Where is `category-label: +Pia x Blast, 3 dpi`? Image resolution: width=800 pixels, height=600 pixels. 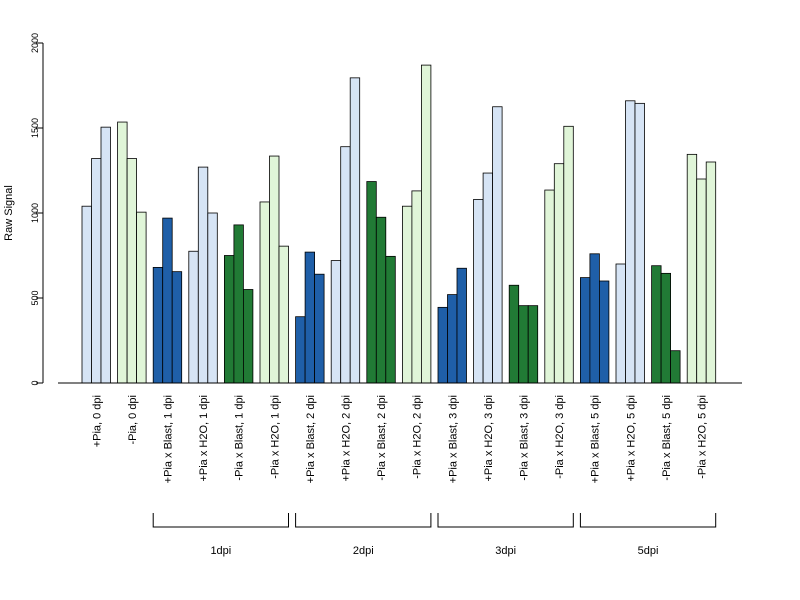 category-label: +Pia x Blast, 3 dpi is located at coordinates (453, 439).